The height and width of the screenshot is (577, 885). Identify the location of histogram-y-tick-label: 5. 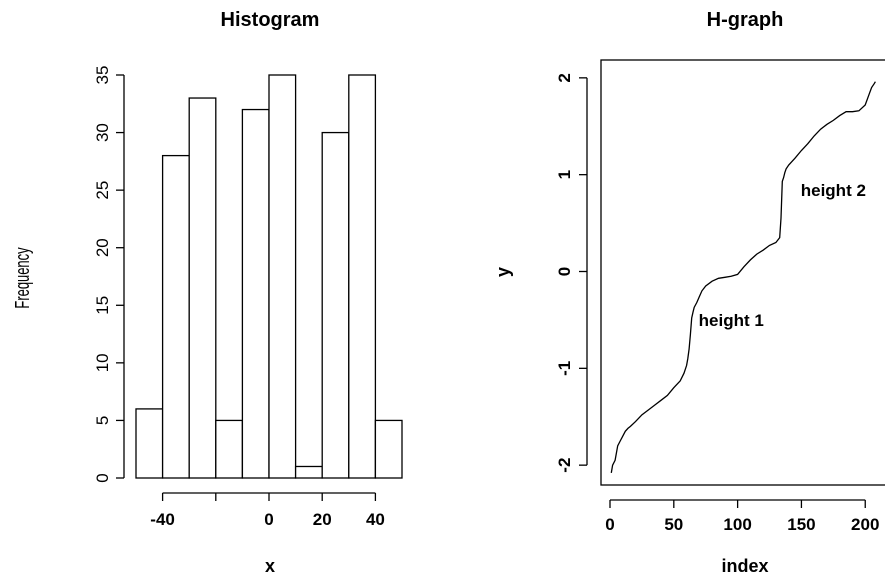
(102, 420).